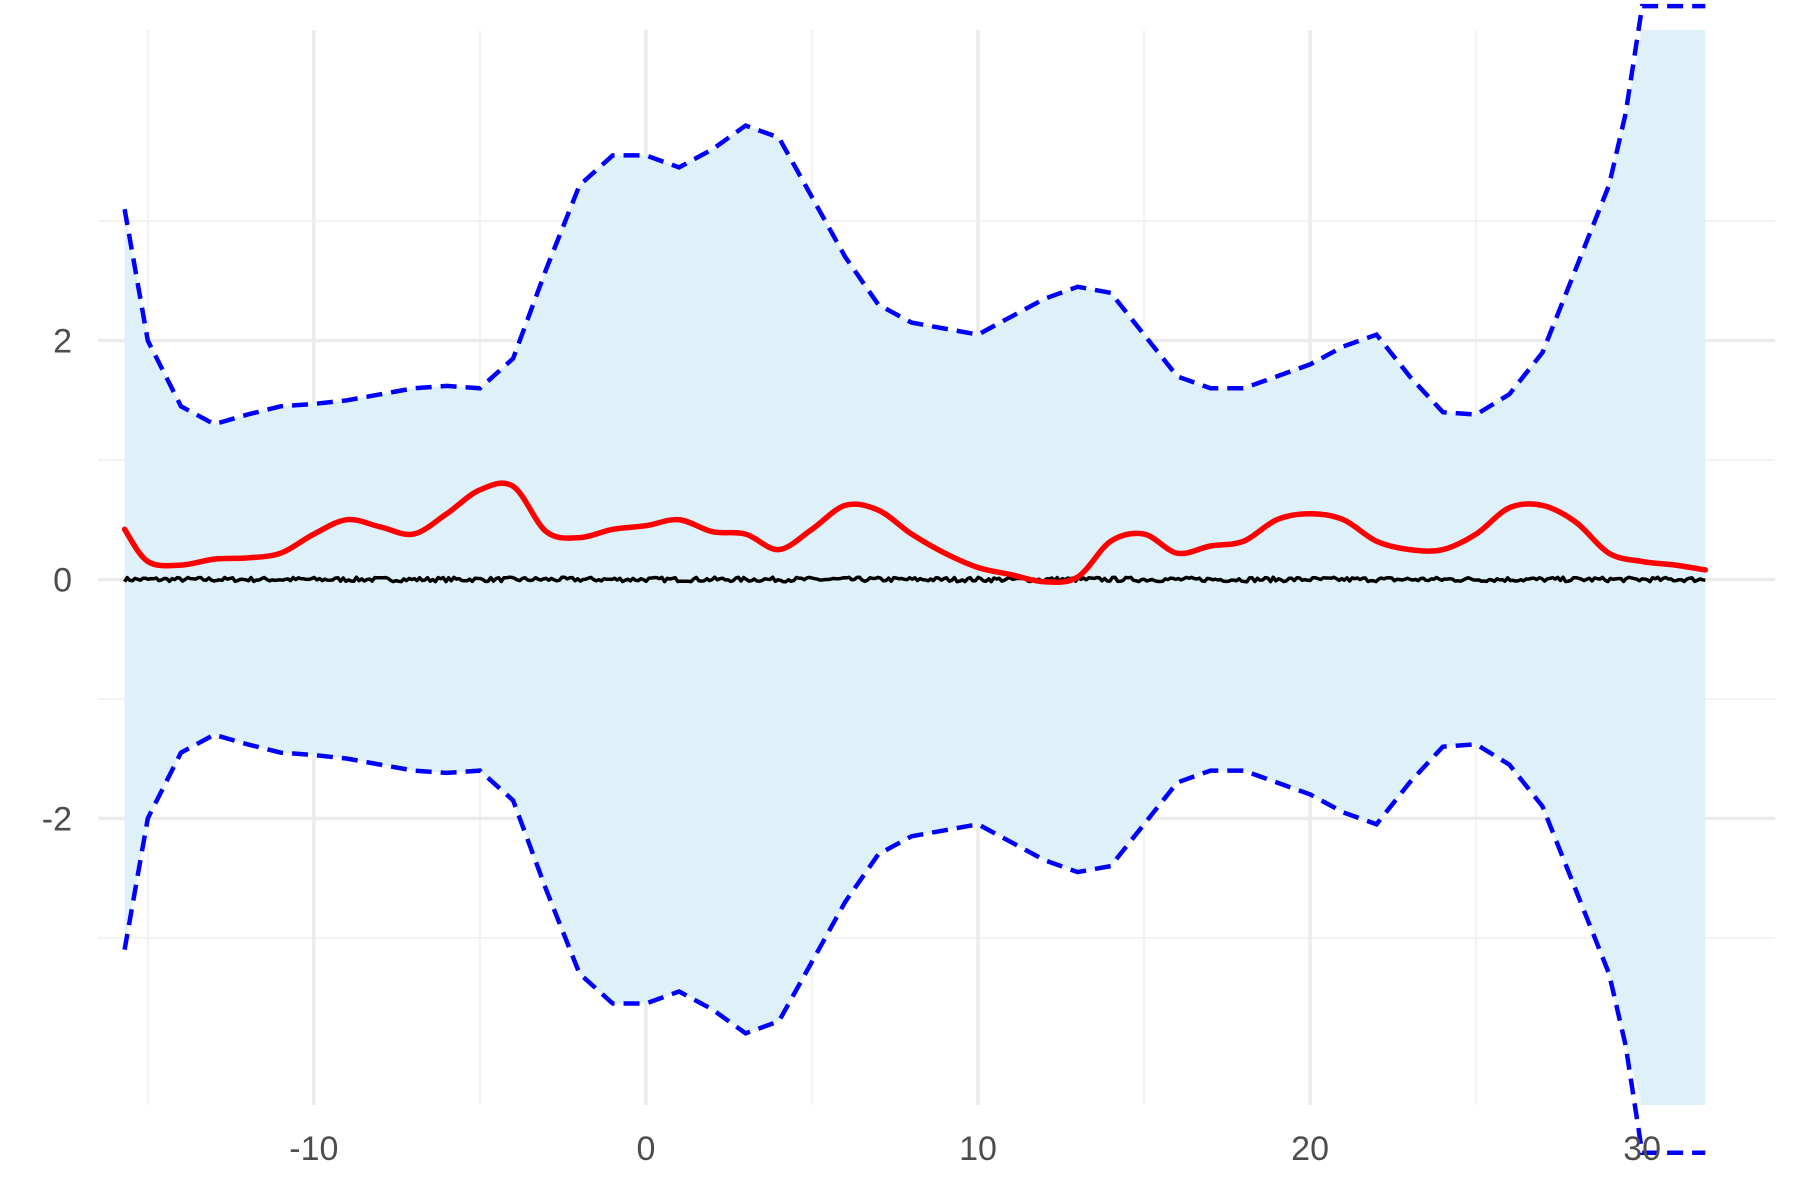  I want to click on data-series-line, so click(914, 579).